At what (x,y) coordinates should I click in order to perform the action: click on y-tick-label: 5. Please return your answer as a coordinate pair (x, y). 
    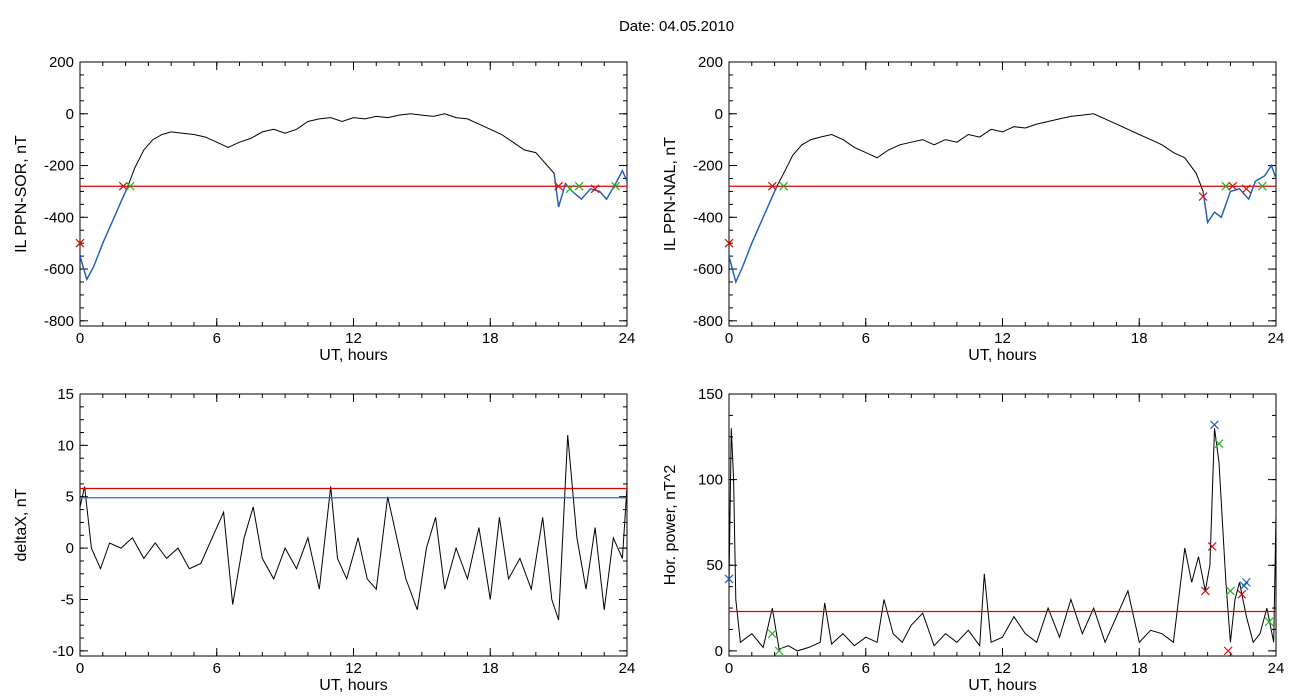
    Looking at the image, I should click on (70, 497).